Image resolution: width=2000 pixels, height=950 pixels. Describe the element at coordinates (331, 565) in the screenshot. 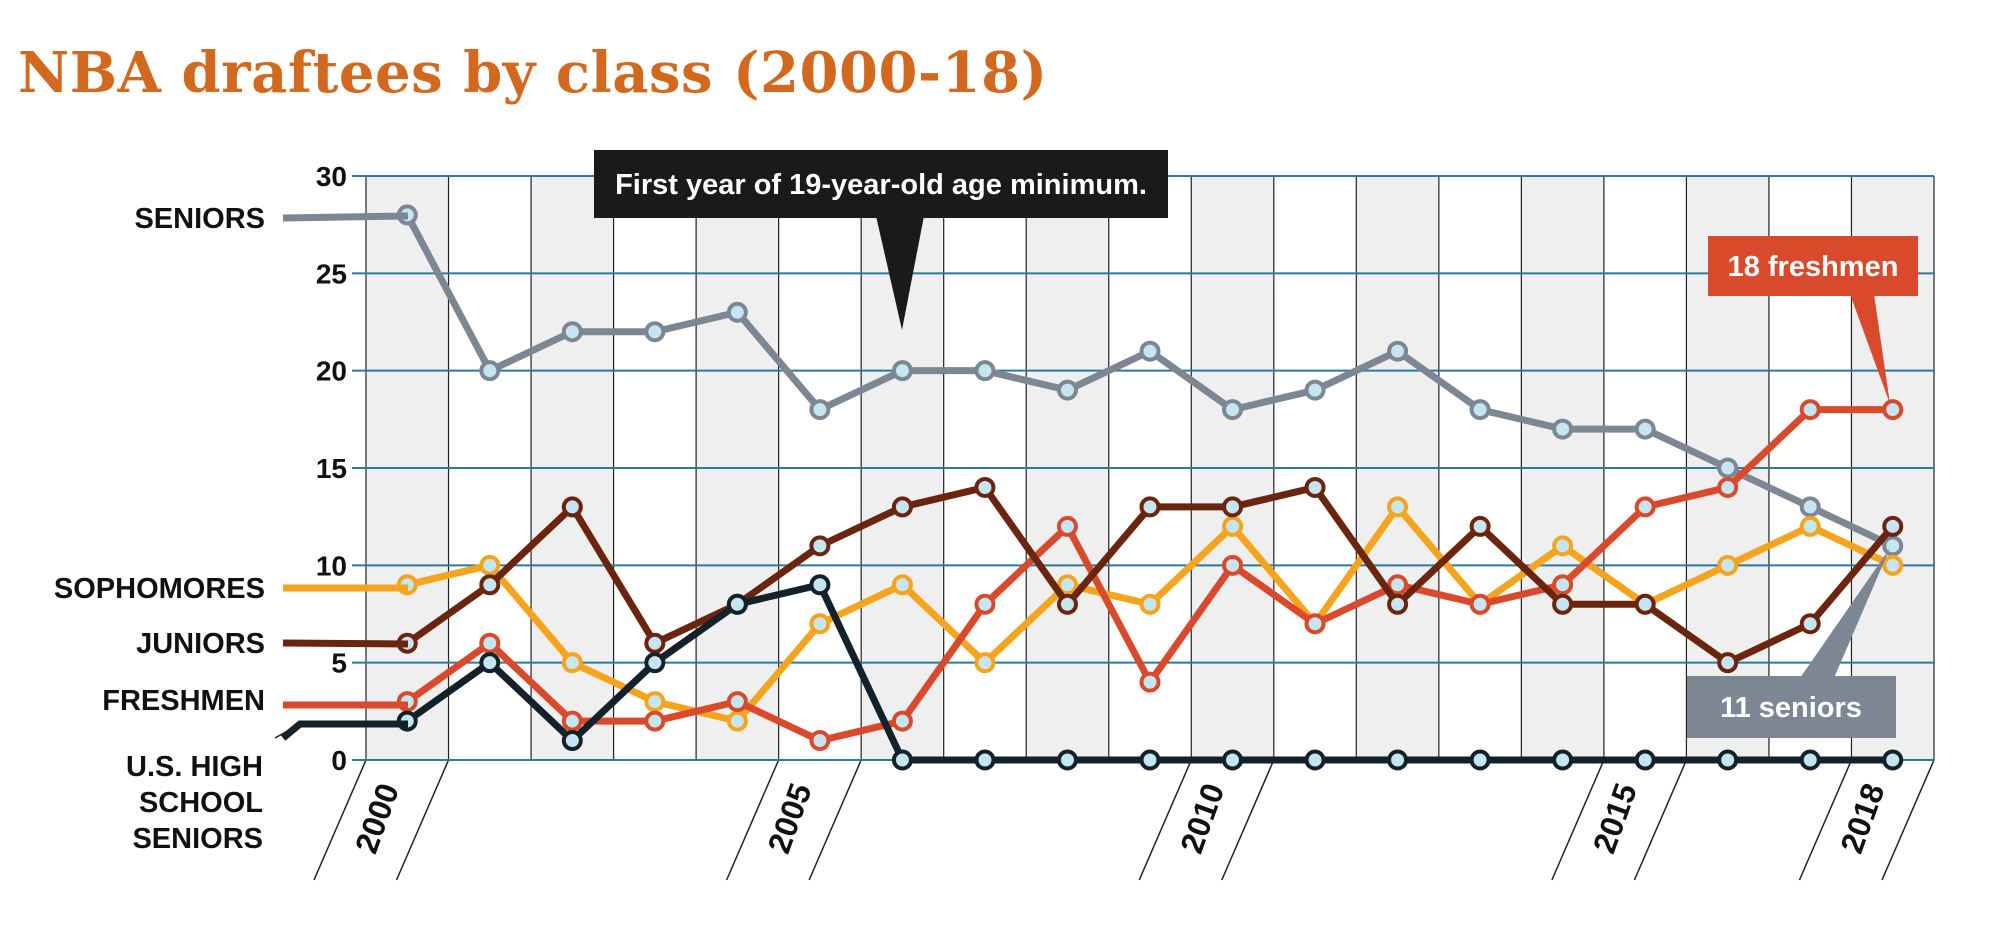

I see `y-tick-label: 10` at that location.